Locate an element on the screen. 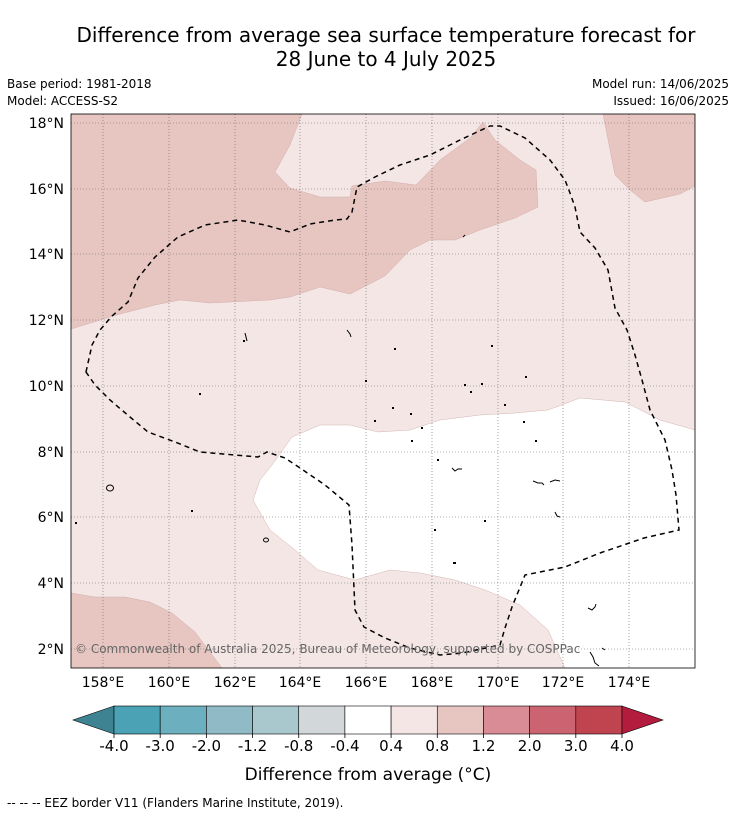 The image size is (736, 816). lat-label: 4°N is located at coordinates (51, 584).